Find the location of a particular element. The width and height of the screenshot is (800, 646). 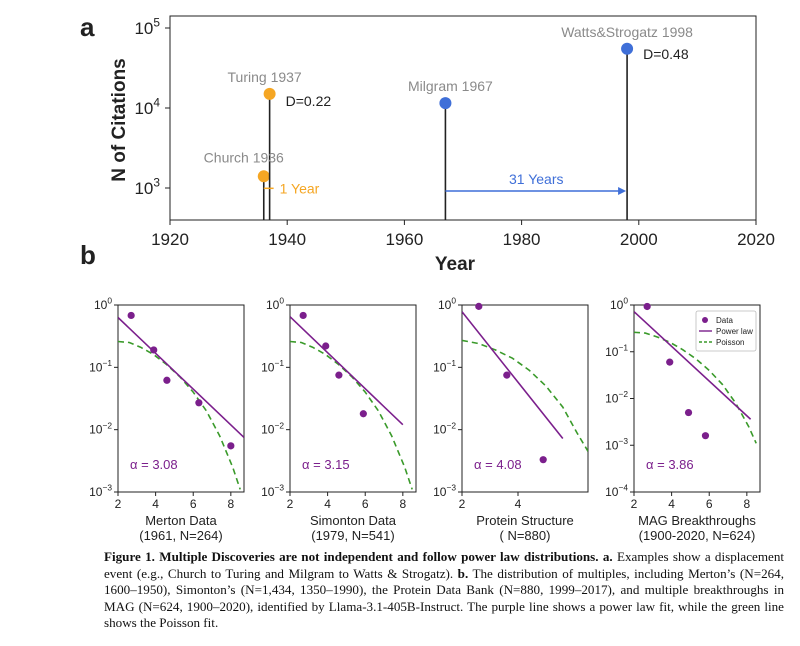

panel-b-legend-data-label: Data is located at coordinates (724, 320).